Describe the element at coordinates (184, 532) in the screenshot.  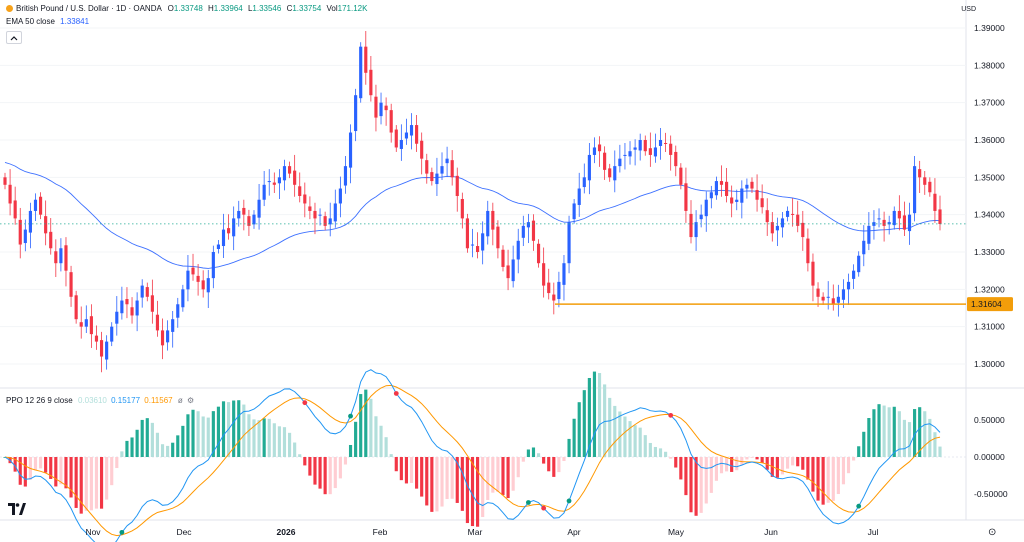
I see `time-tick-label: Dec` at that location.